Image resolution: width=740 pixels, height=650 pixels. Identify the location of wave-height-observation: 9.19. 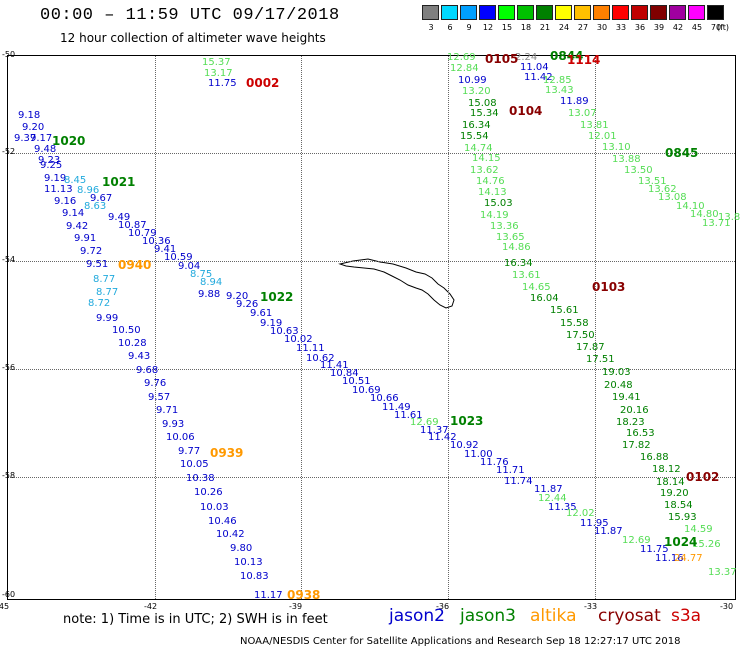
(271, 323).